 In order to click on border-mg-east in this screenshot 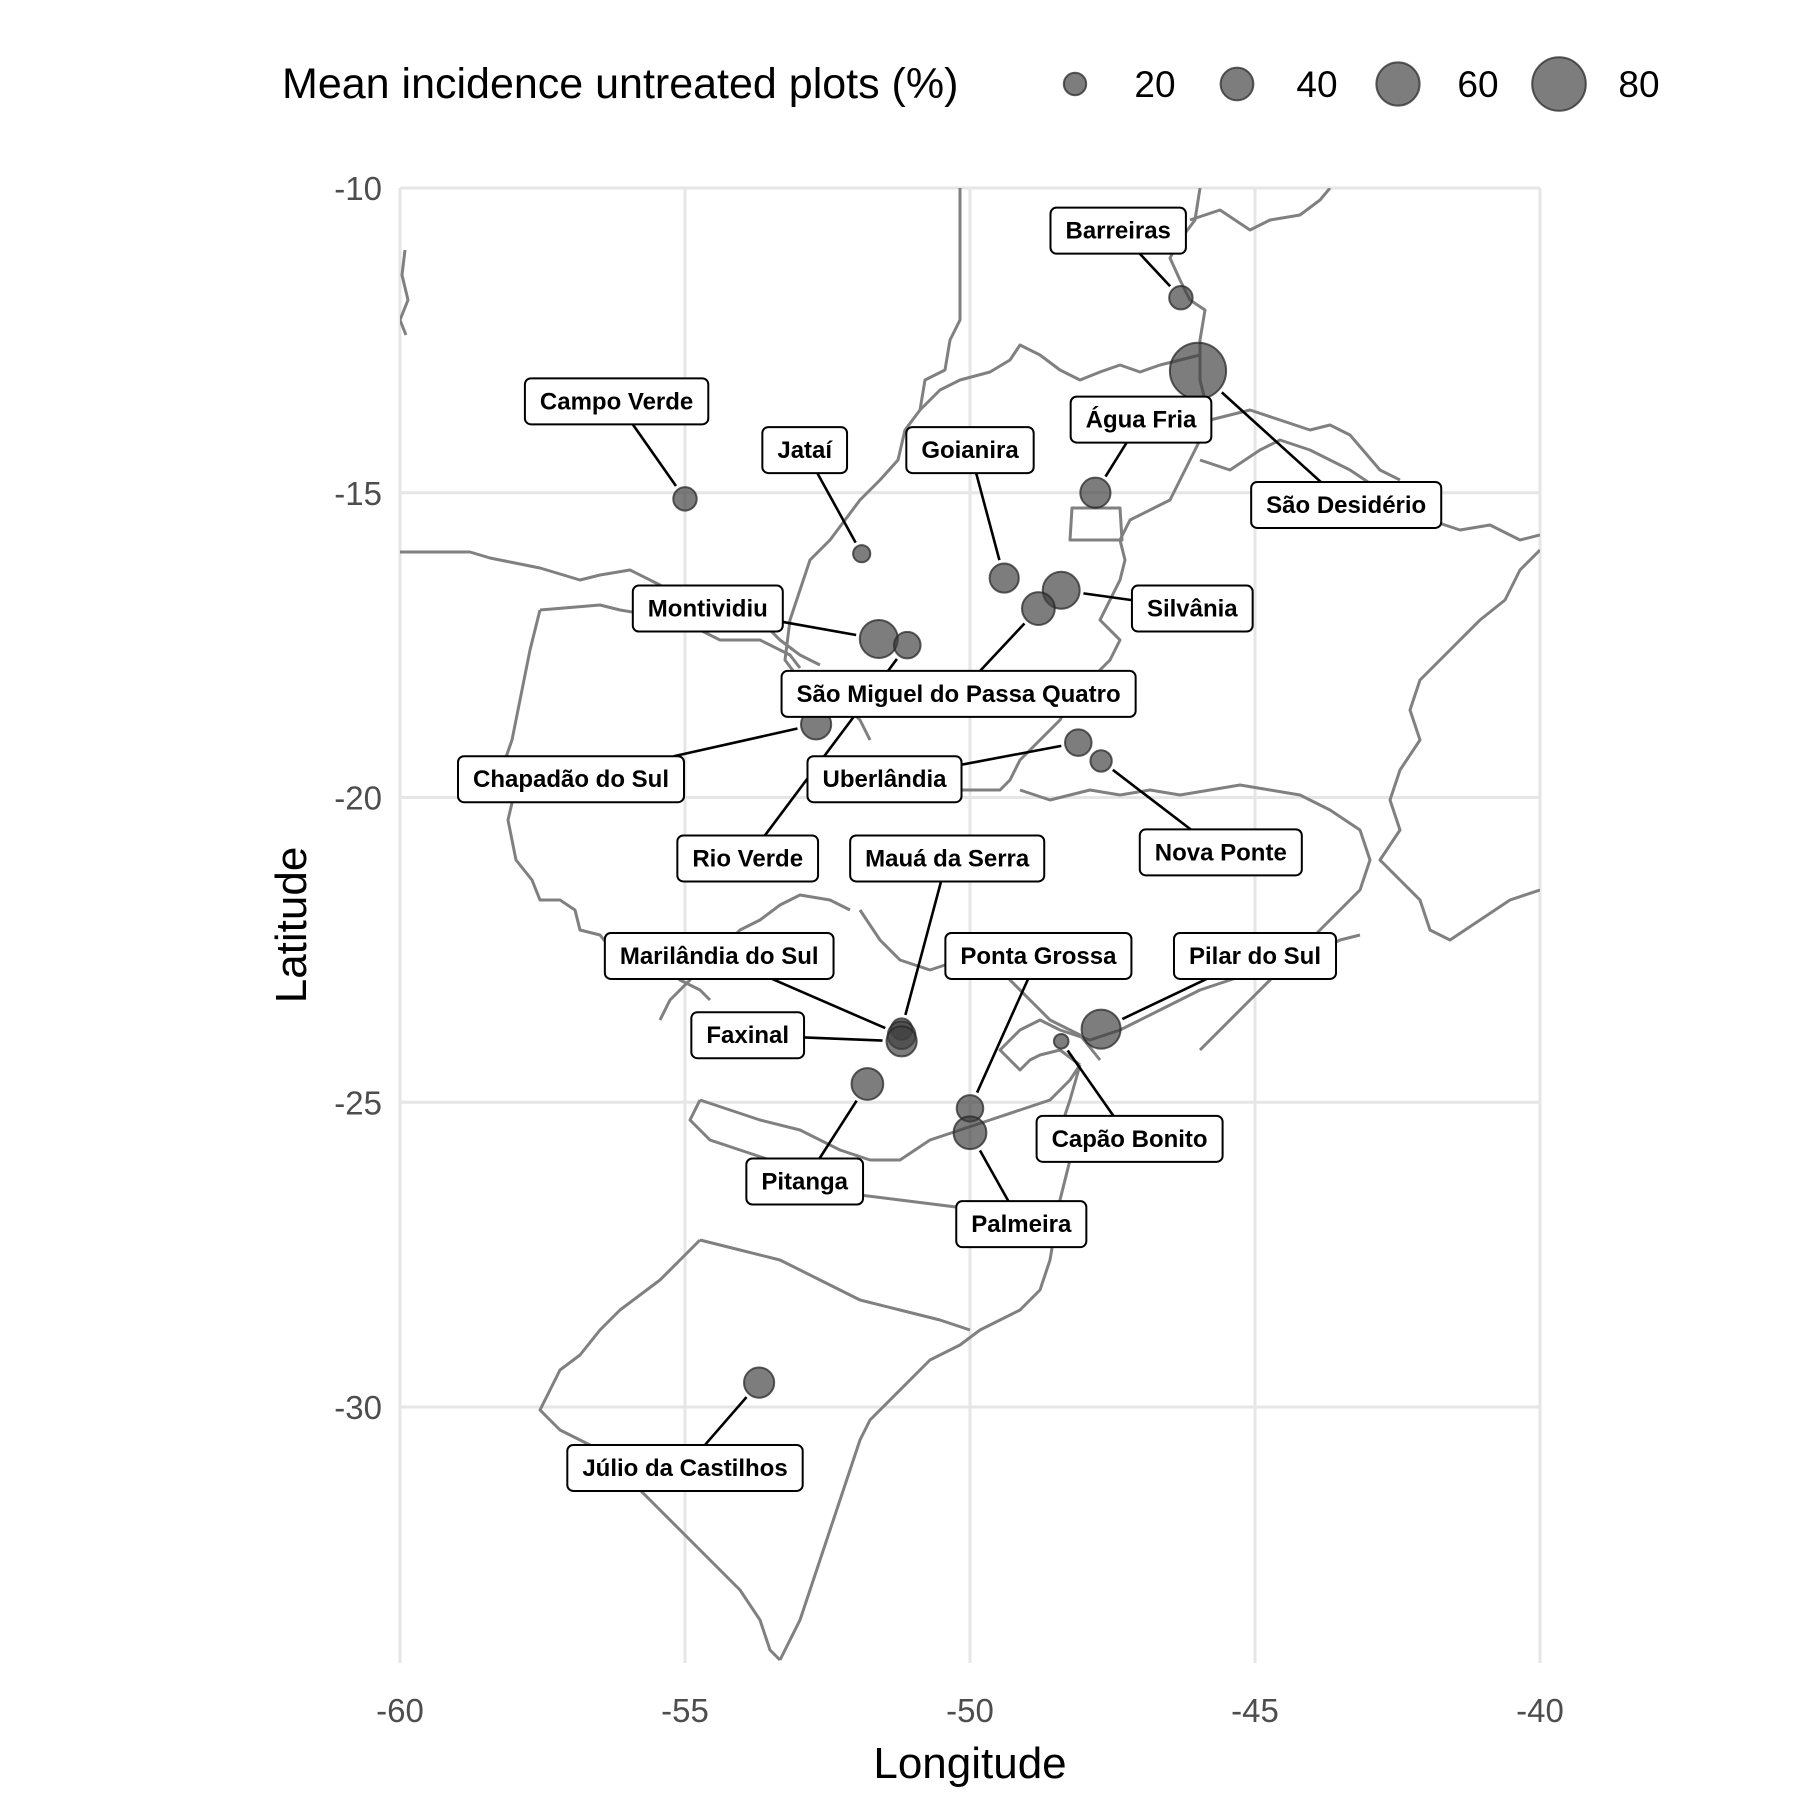, I will do `click(1369, 490)`.